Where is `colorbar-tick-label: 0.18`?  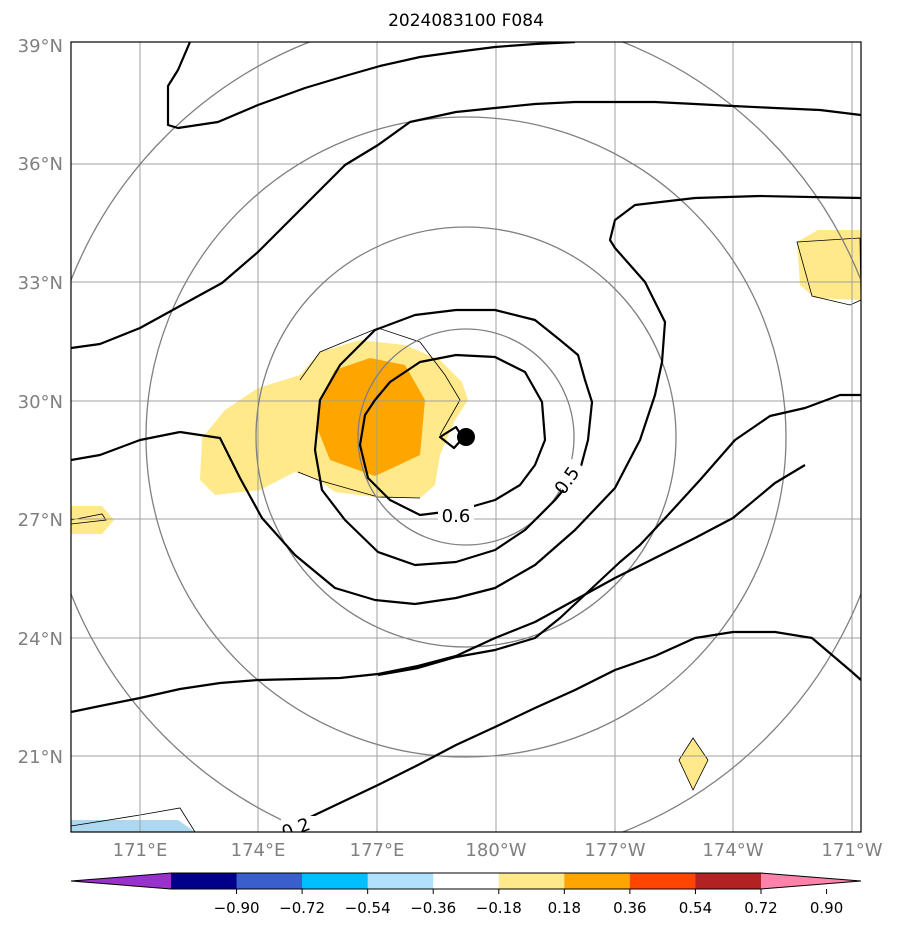 colorbar-tick-label: 0.18 is located at coordinates (564, 908).